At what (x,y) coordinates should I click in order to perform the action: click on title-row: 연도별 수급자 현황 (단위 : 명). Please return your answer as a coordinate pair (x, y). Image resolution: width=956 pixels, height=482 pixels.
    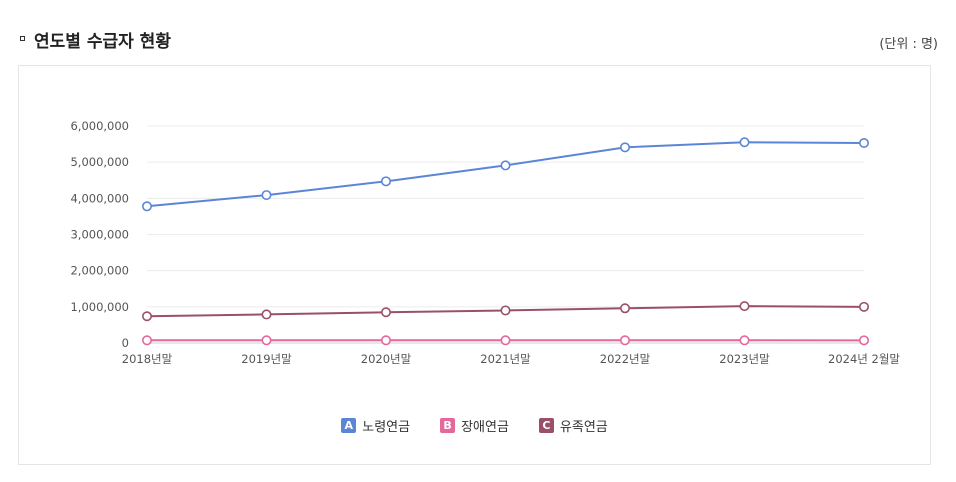
    Looking at the image, I should click on (478, 39).